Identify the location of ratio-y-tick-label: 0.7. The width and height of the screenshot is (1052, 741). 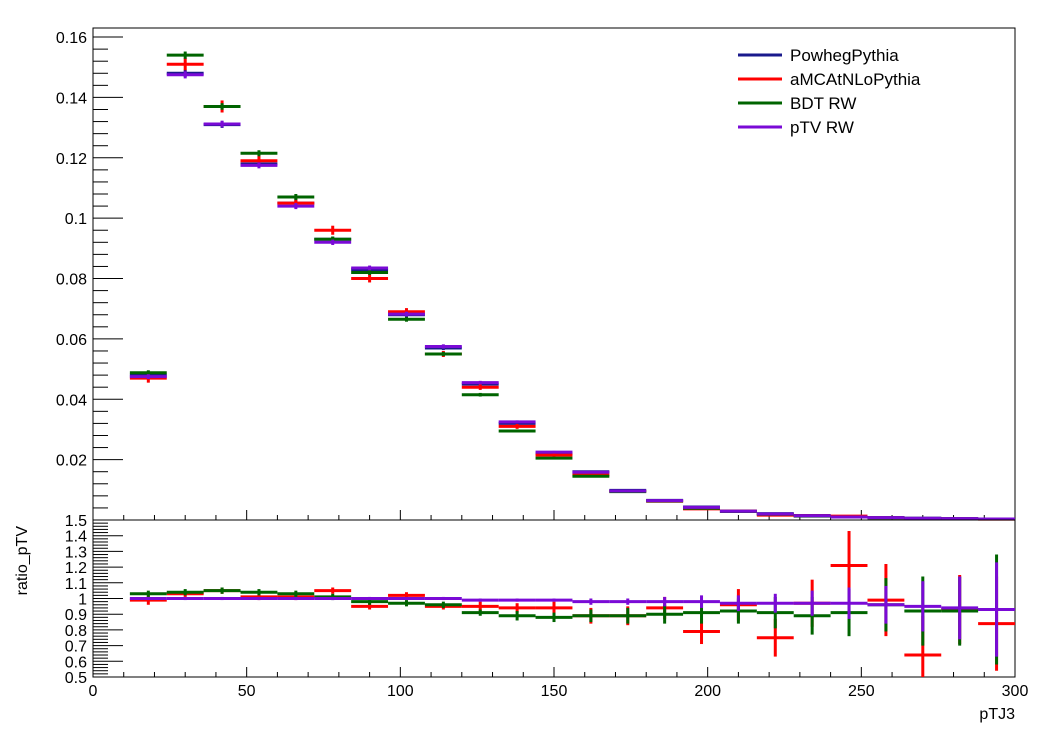
(76, 647).